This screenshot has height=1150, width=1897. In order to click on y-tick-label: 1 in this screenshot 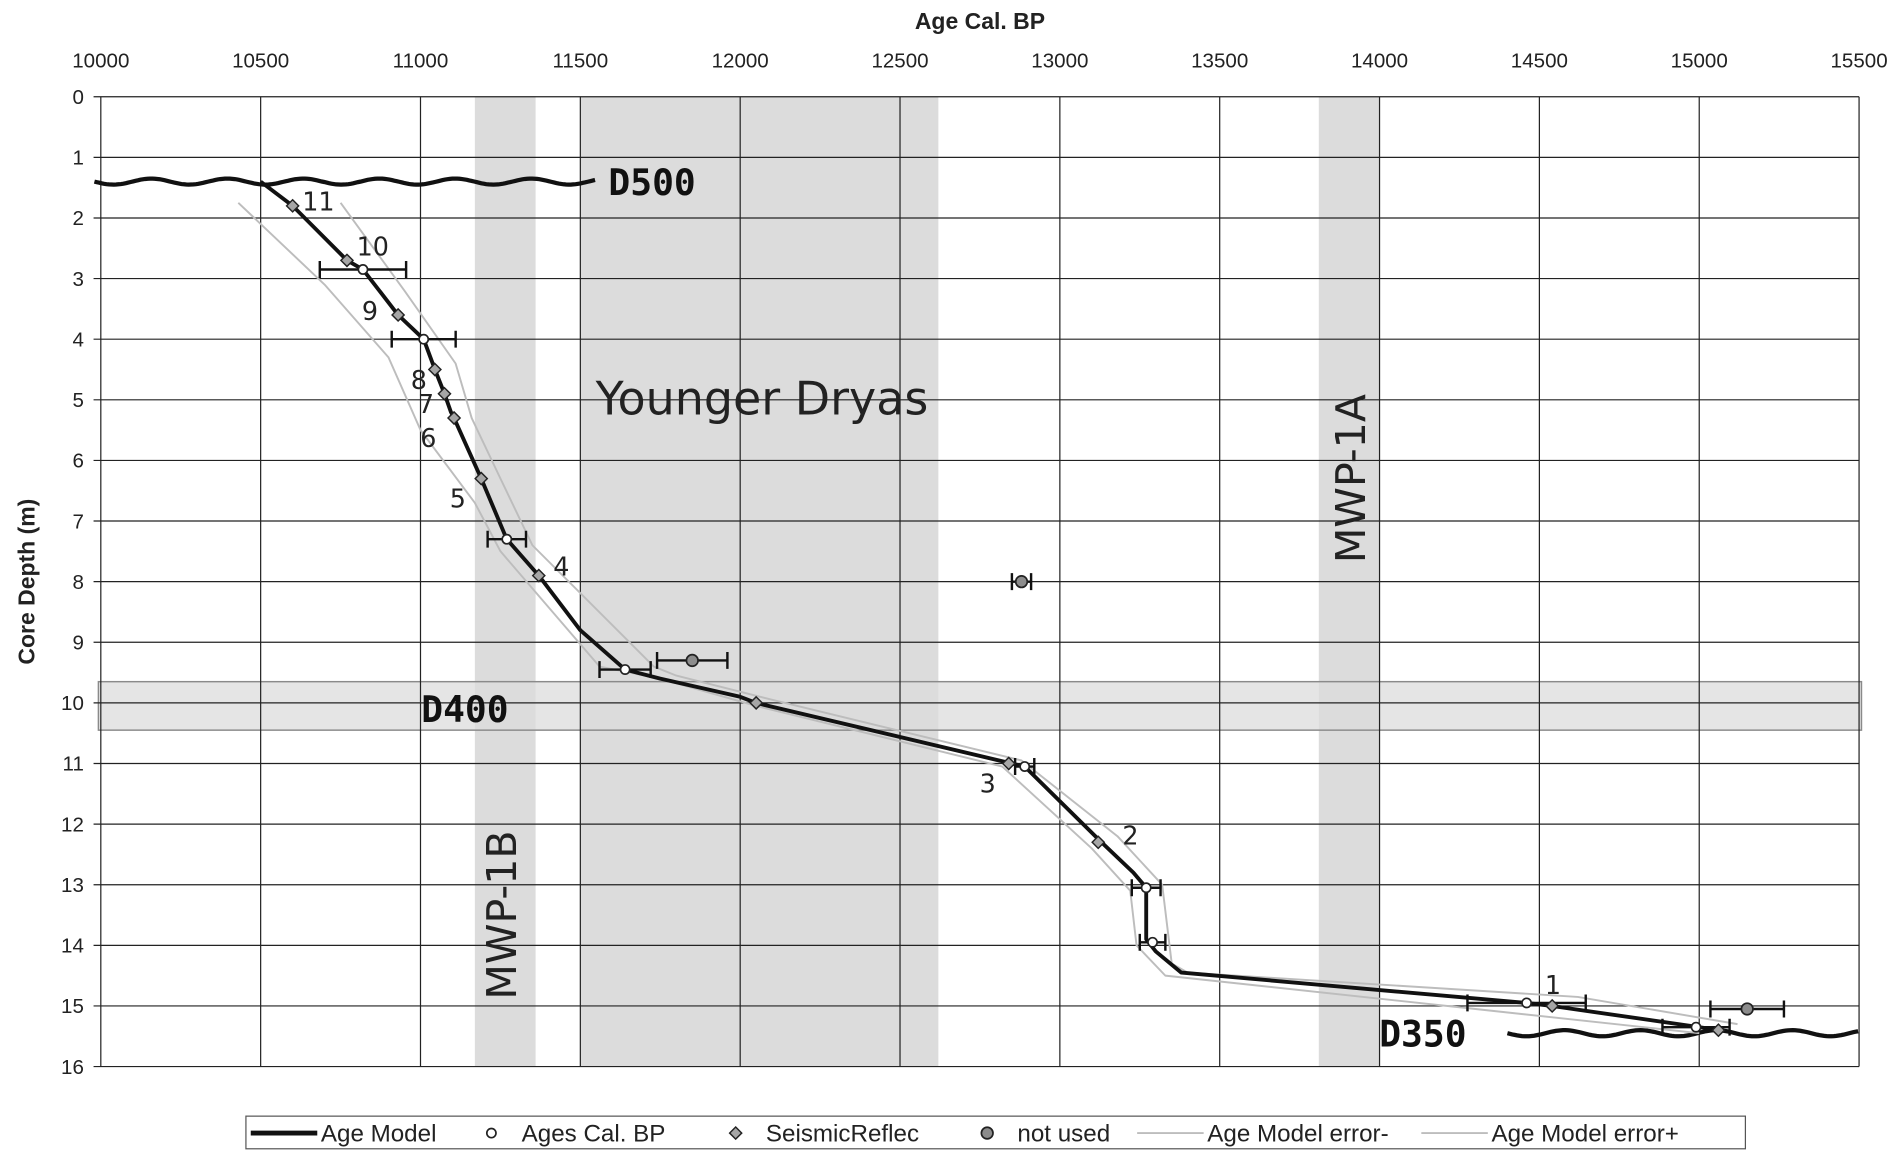, I will do `click(77, 158)`.